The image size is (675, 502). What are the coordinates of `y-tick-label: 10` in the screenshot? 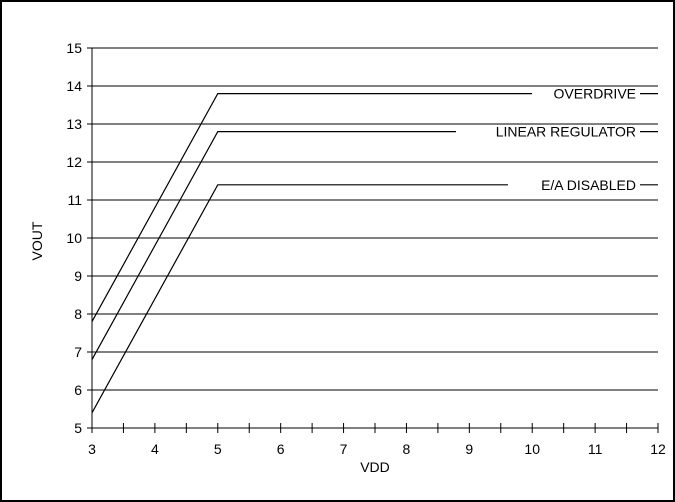 It's located at (74, 238).